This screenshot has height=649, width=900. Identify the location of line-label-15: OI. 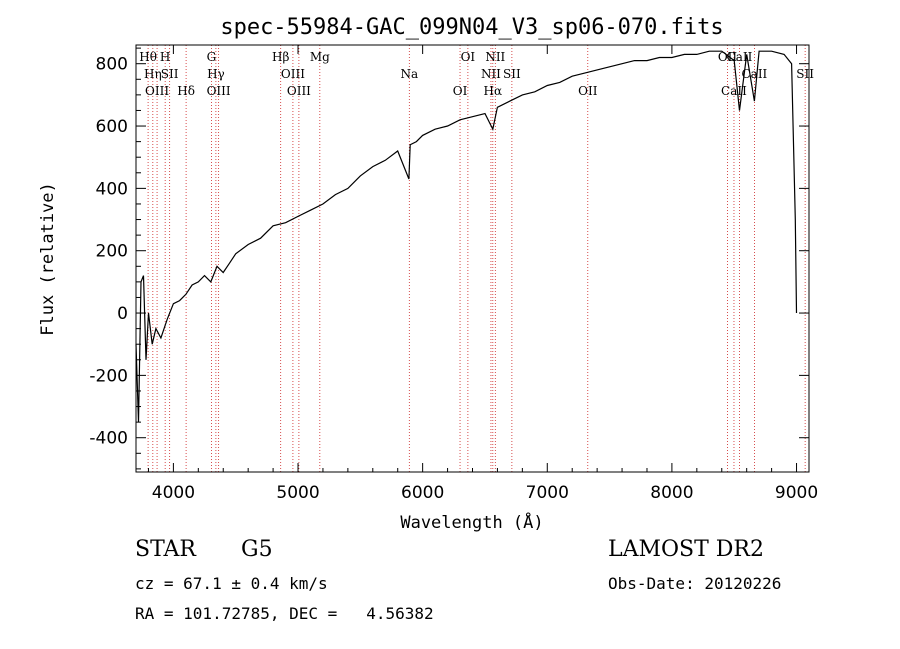
(468, 57).